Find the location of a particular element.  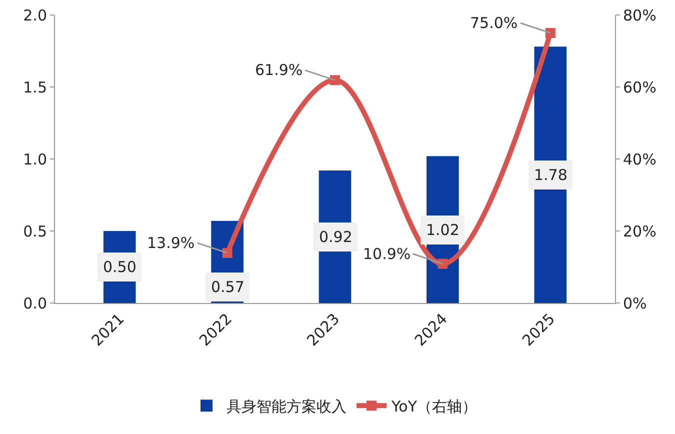

y2-tick-label: 40% is located at coordinates (639, 159).